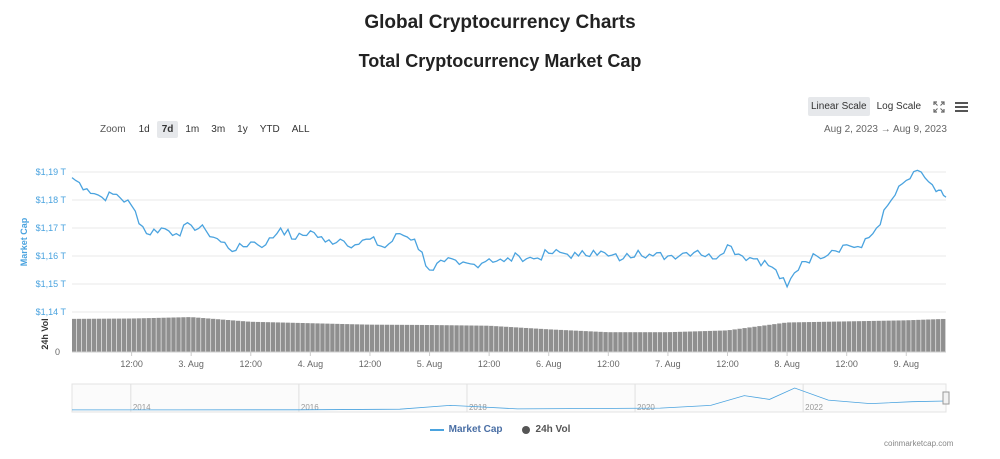 This screenshot has height=459, width=1000. I want to click on zoom-1d-button: 1d, so click(144, 129).